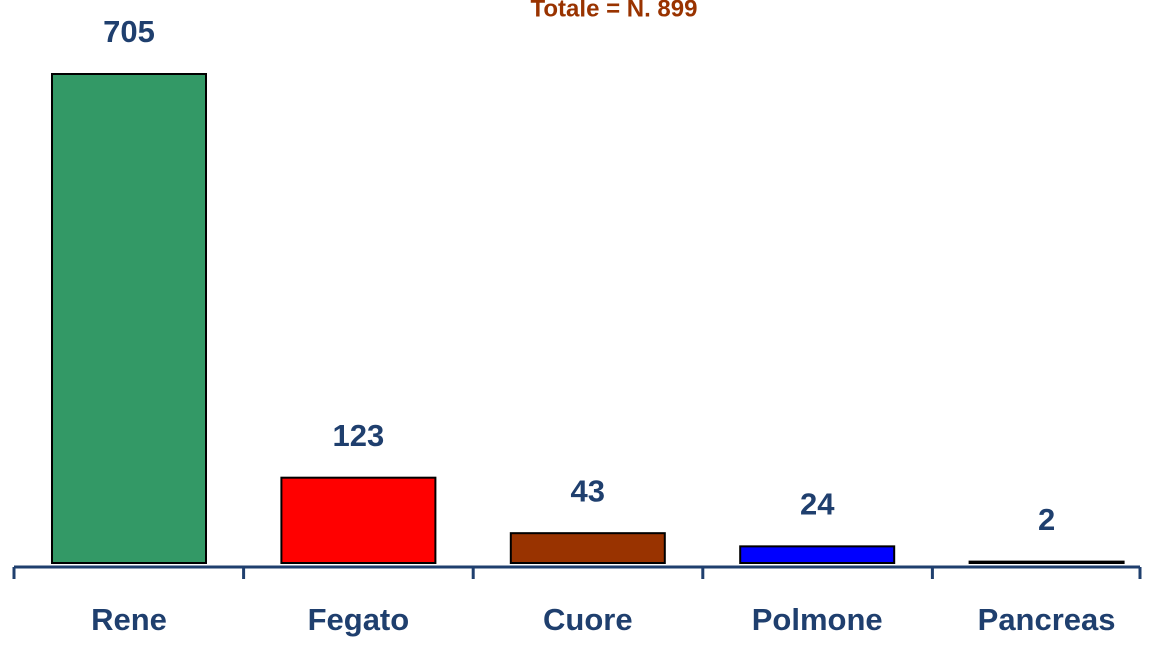  Describe the element at coordinates (129, 31) in the screenshot. I see `value-label: 705` at that location.